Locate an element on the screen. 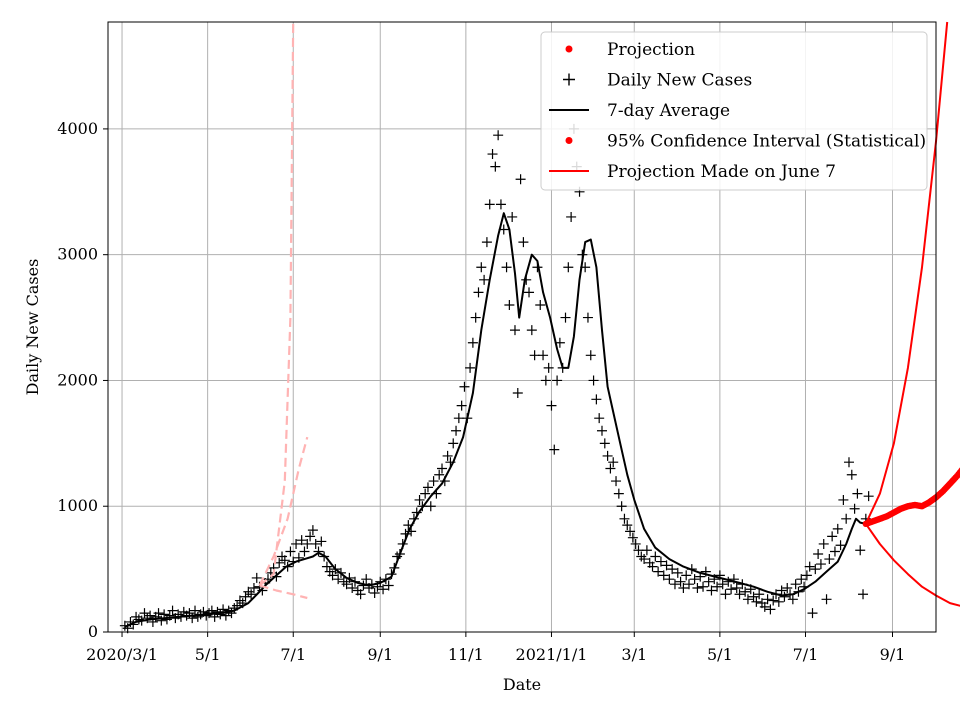 The image size is (960, 720). x-tick-label-2: 7/1 is located at coordinates (293, 654).